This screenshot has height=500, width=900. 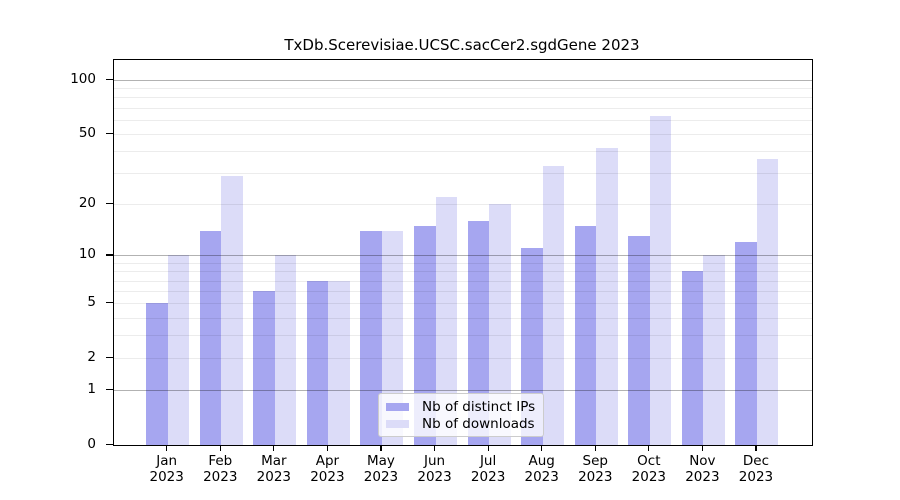 I want to click on month-label: Oct, so click(x=649, y=461).